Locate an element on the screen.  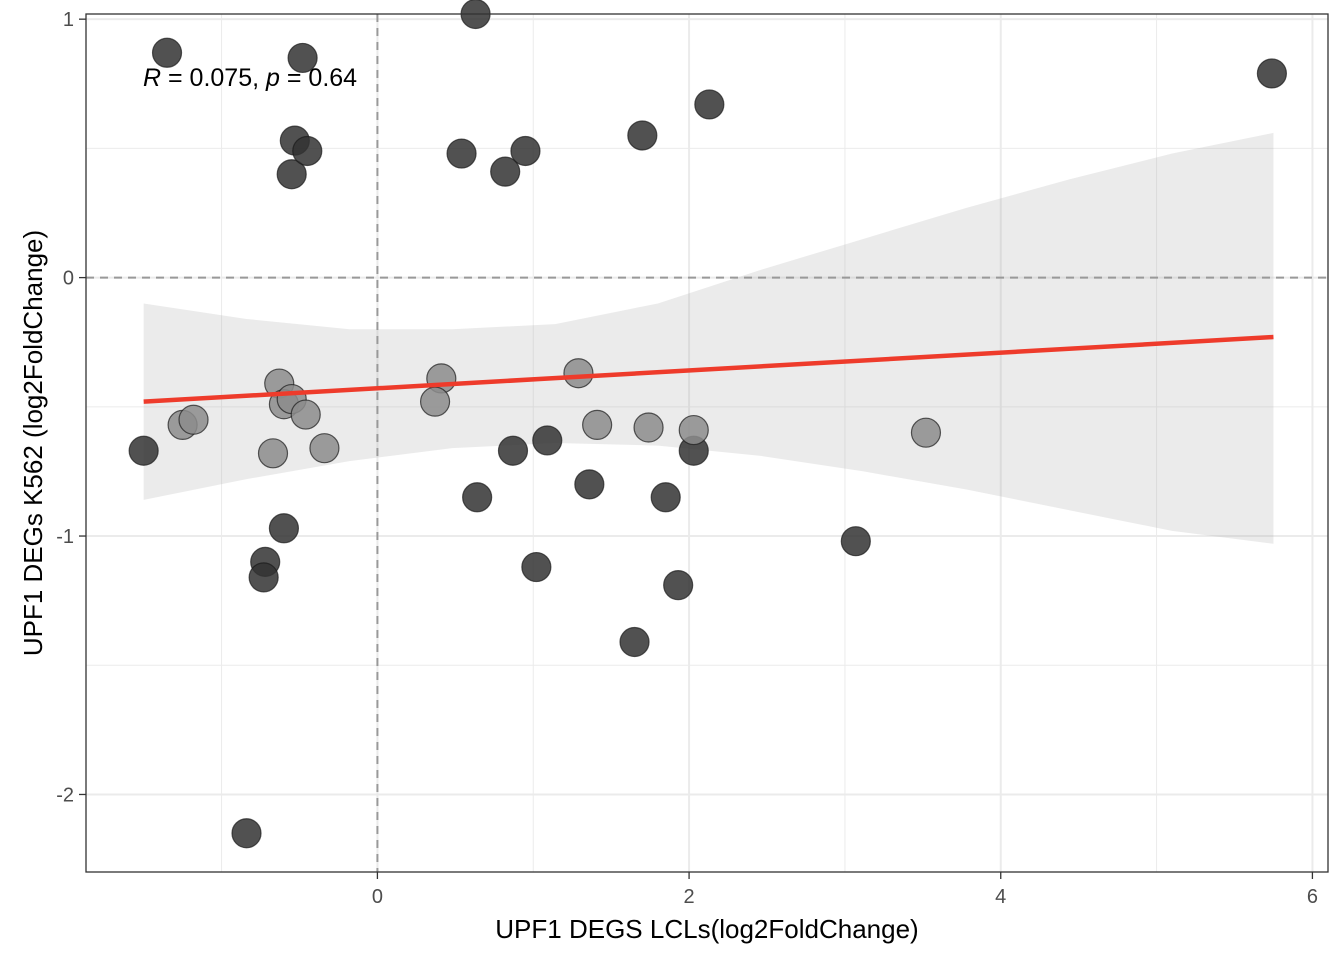
r-symbol: R is located at coordinates (152, 78).